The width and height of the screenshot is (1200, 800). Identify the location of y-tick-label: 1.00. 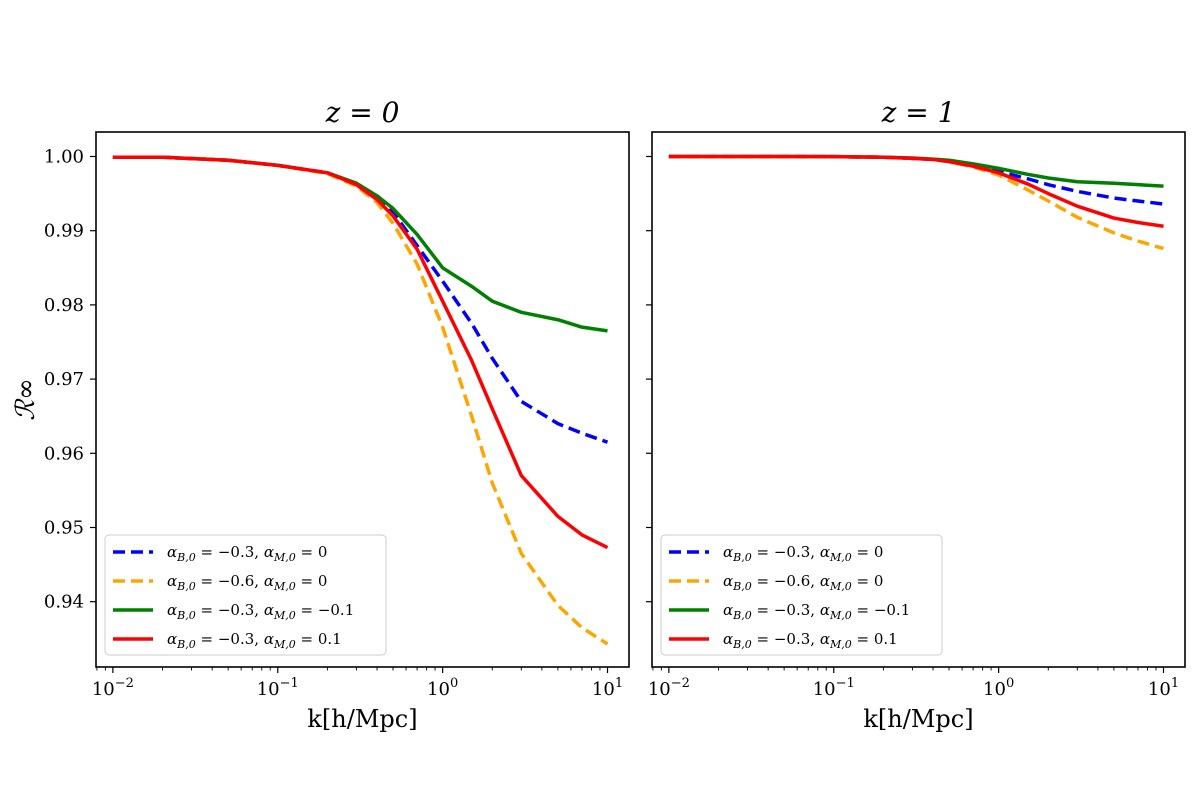
(64, 156).